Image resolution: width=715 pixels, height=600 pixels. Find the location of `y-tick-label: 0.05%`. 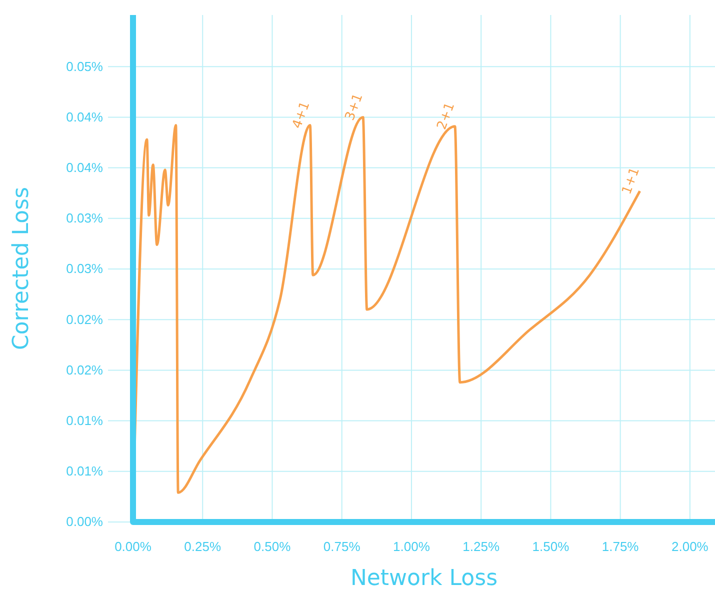

y-tick-label: 0.05% is located at coordinates (85, 66).